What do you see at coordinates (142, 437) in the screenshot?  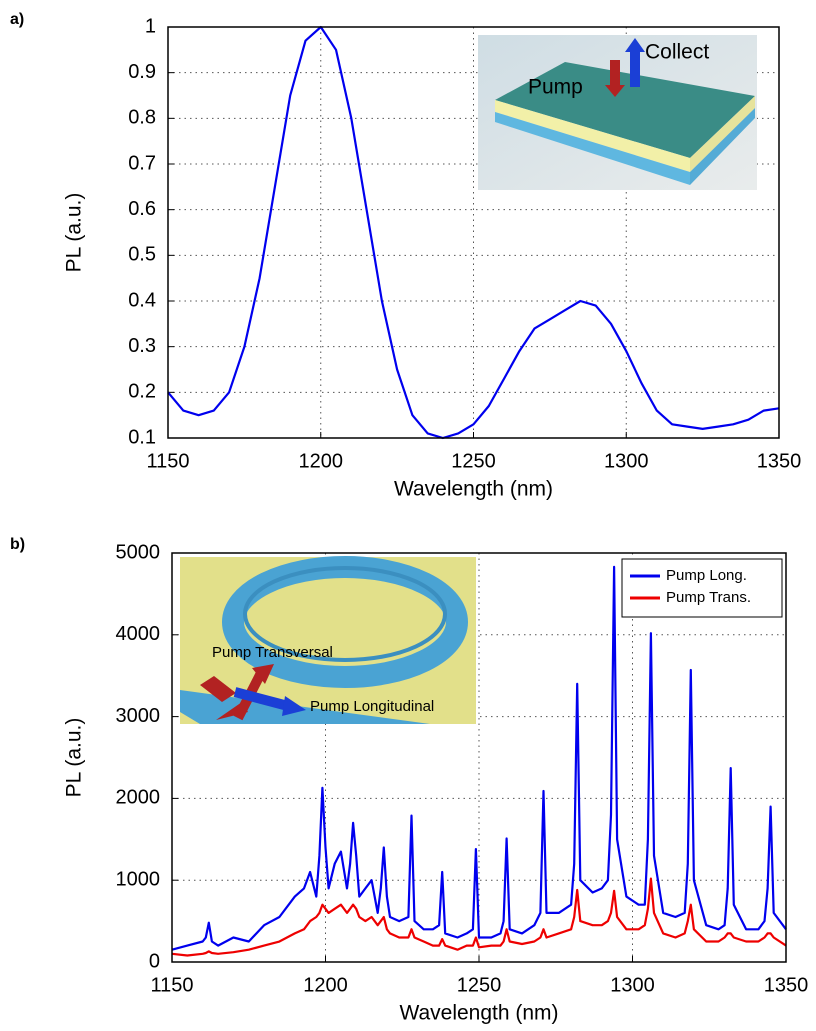 I see `y-tick-label: 0.1` at bounding box center [142, 437].